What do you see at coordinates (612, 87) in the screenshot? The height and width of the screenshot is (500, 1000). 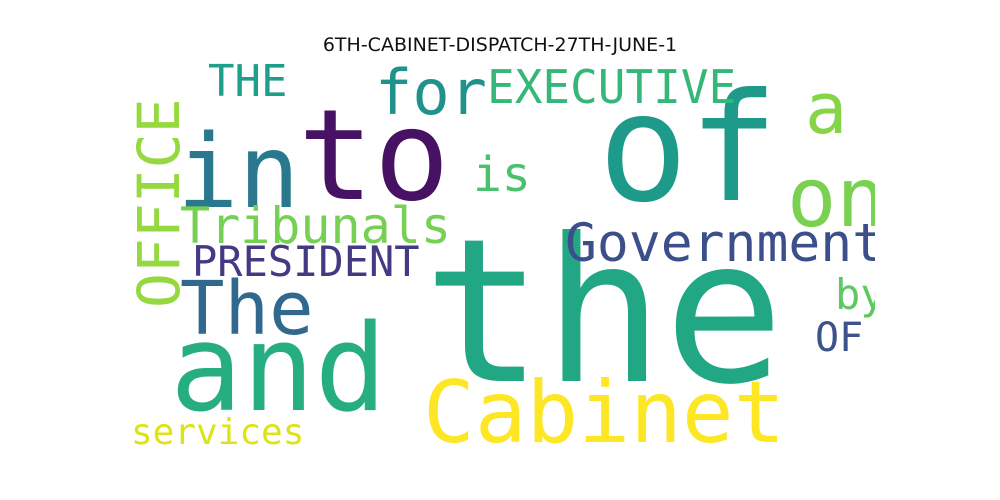 I see `word-executive: EXECUTIVE` at bounding box center [612, 87].